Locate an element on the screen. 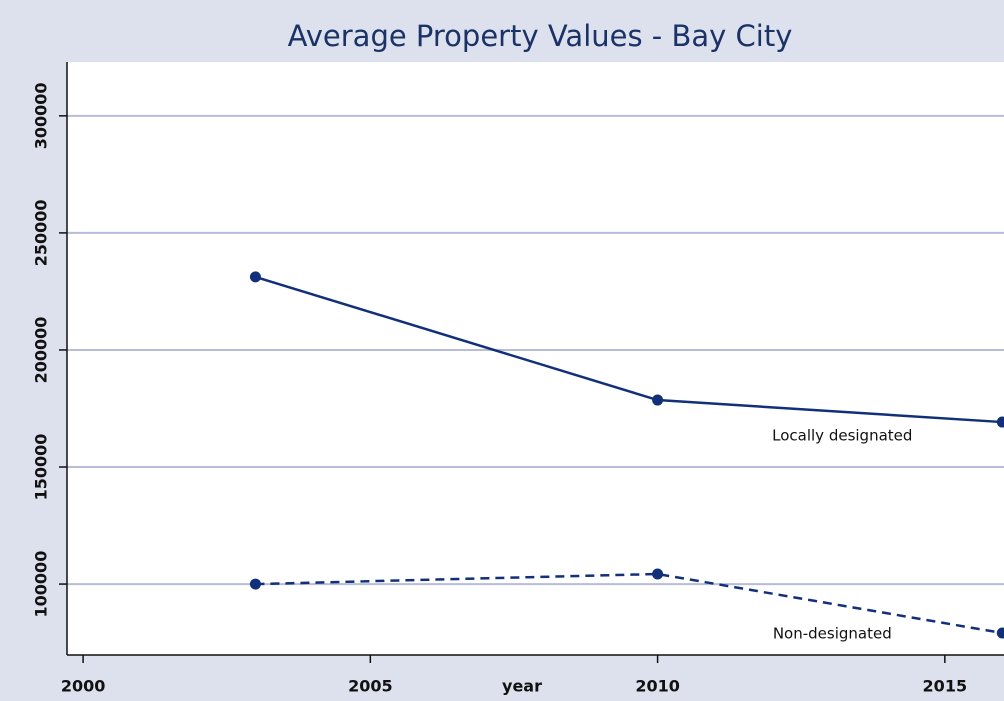 This screenshot has height=701, width=1004. y-tick-label: 150000 is located at coordinates (41, 467).